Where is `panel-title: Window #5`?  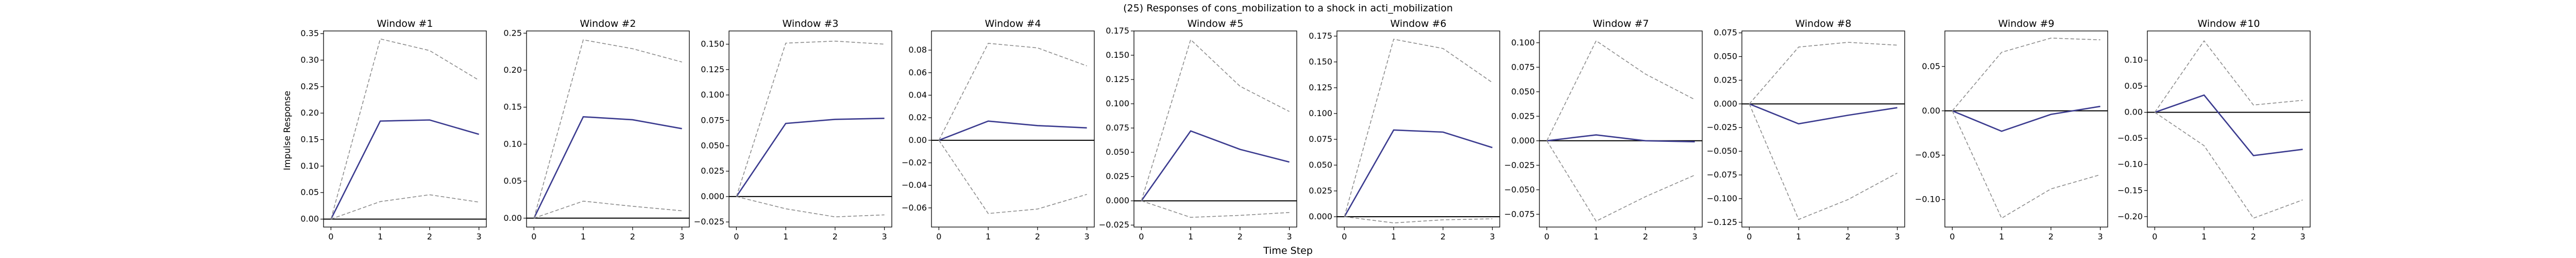
panel-title: Window #5 is located at coordinates (1216, 23).